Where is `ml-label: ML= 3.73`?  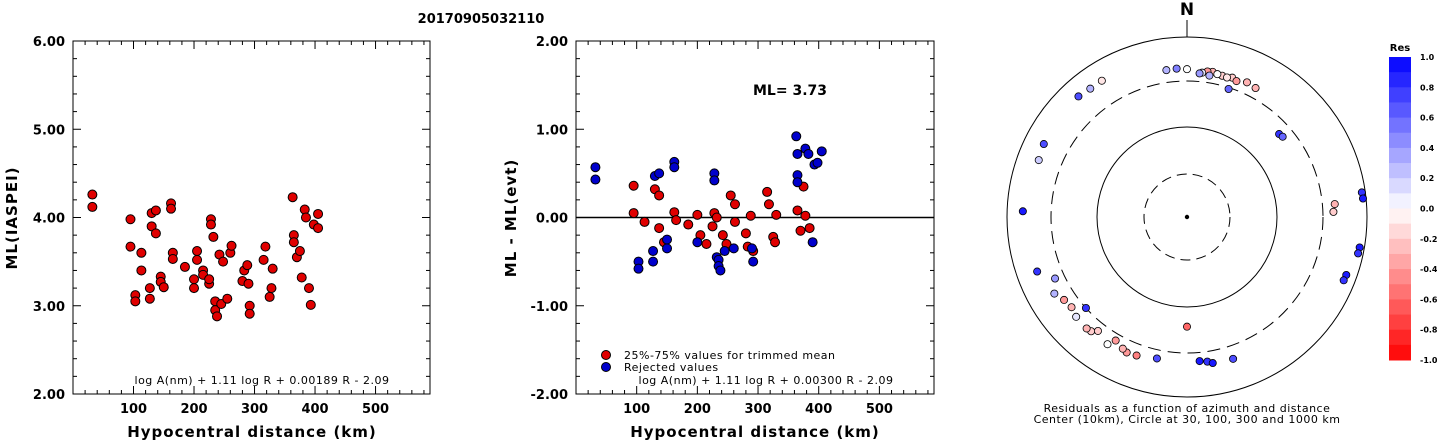 ml-label: ML= 3.73 is located at coordinates (790, 91).